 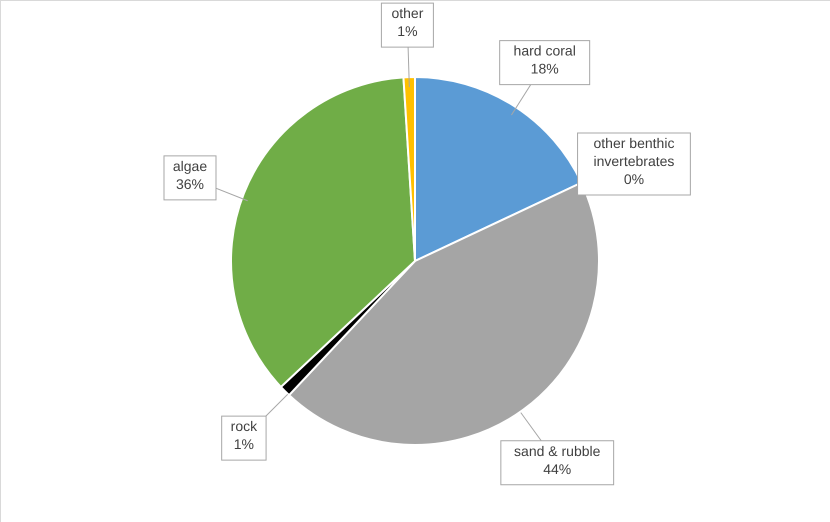 What do you see at coordinates (545, 50) in the screenshot?
I see `slice-label: hard coral` at bounding box center [545, 50].